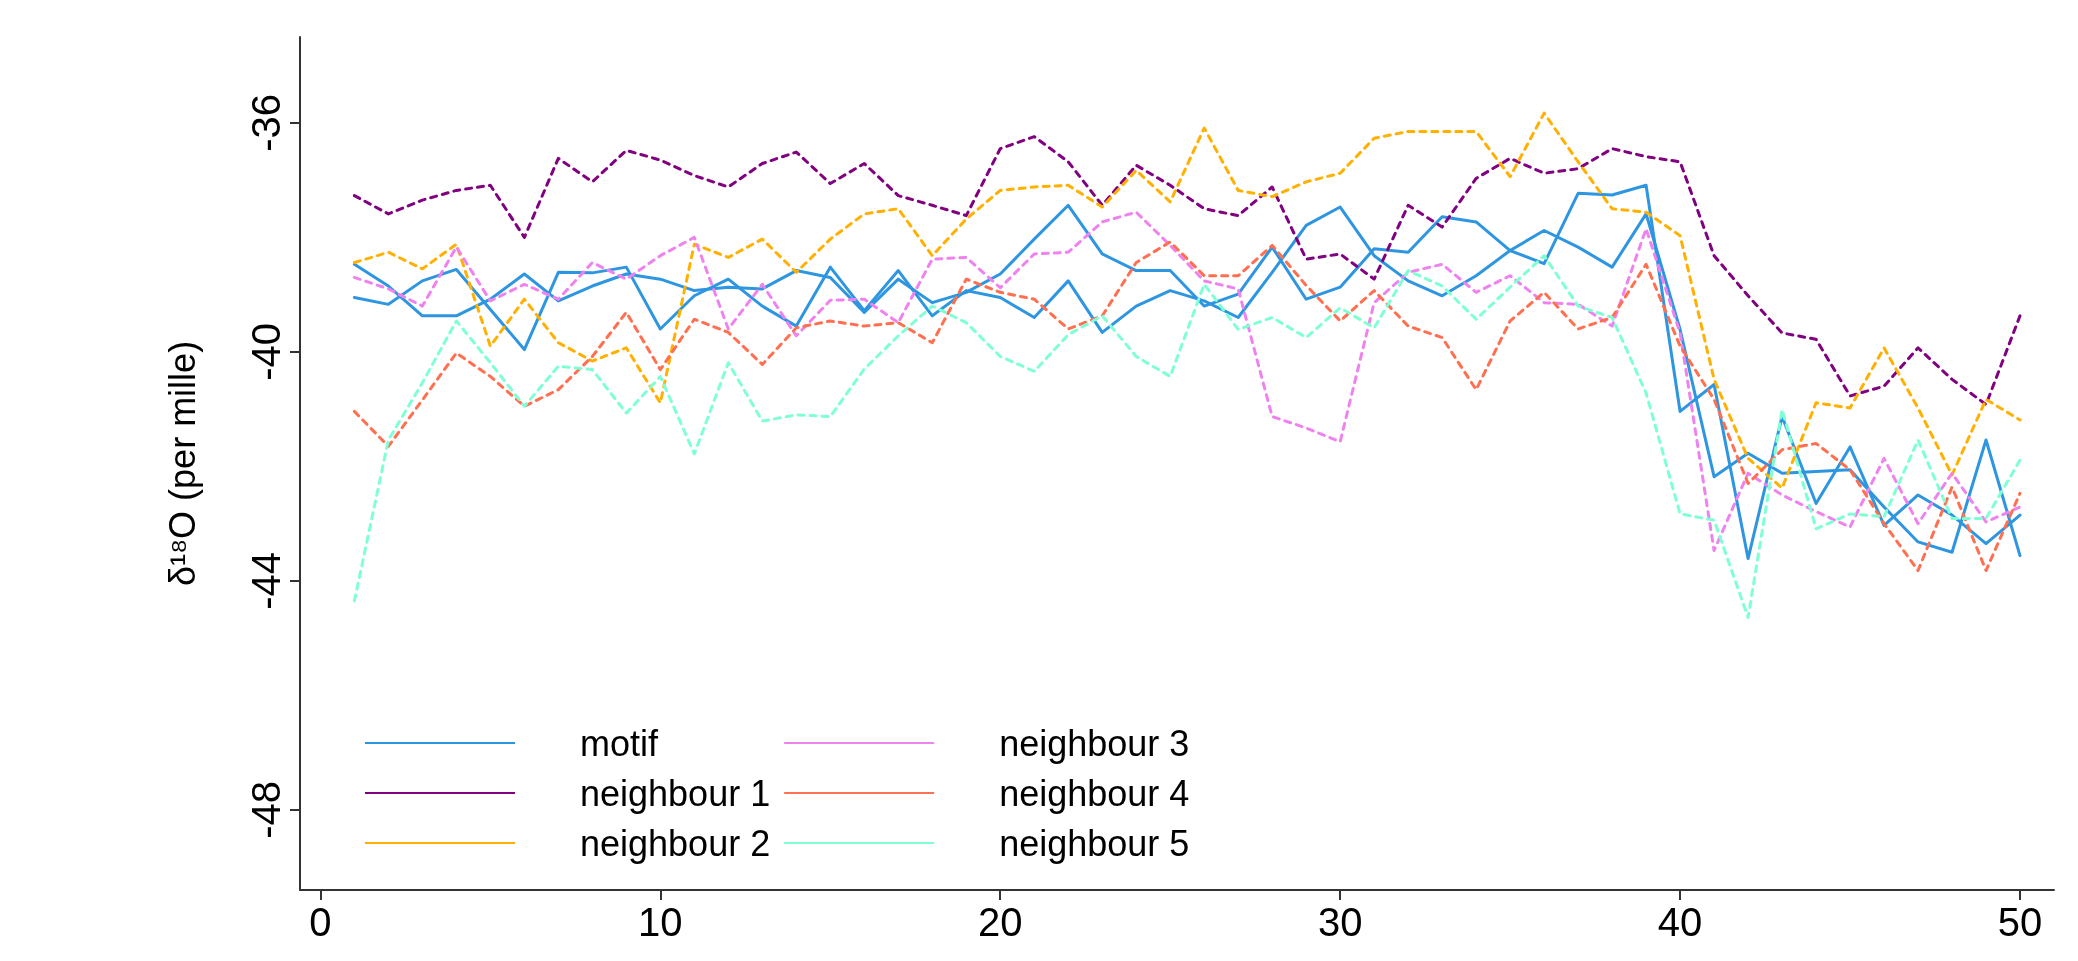 This screenshot has width=2078, height=961. What do you see at coordinates (1094, 743) in the screenshot?
I see `legend-label: neighbour 3` at bounding box center [1094, 743].